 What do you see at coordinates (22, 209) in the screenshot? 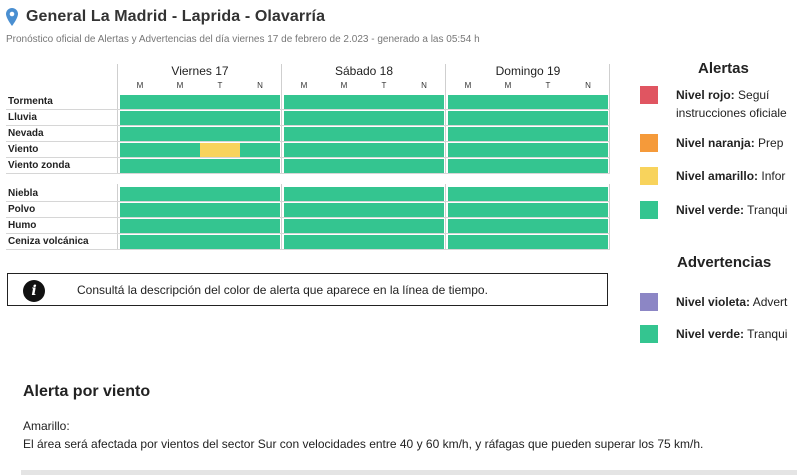
I see `row-label-polvo: Polvo` at bounding box center [22, 209].